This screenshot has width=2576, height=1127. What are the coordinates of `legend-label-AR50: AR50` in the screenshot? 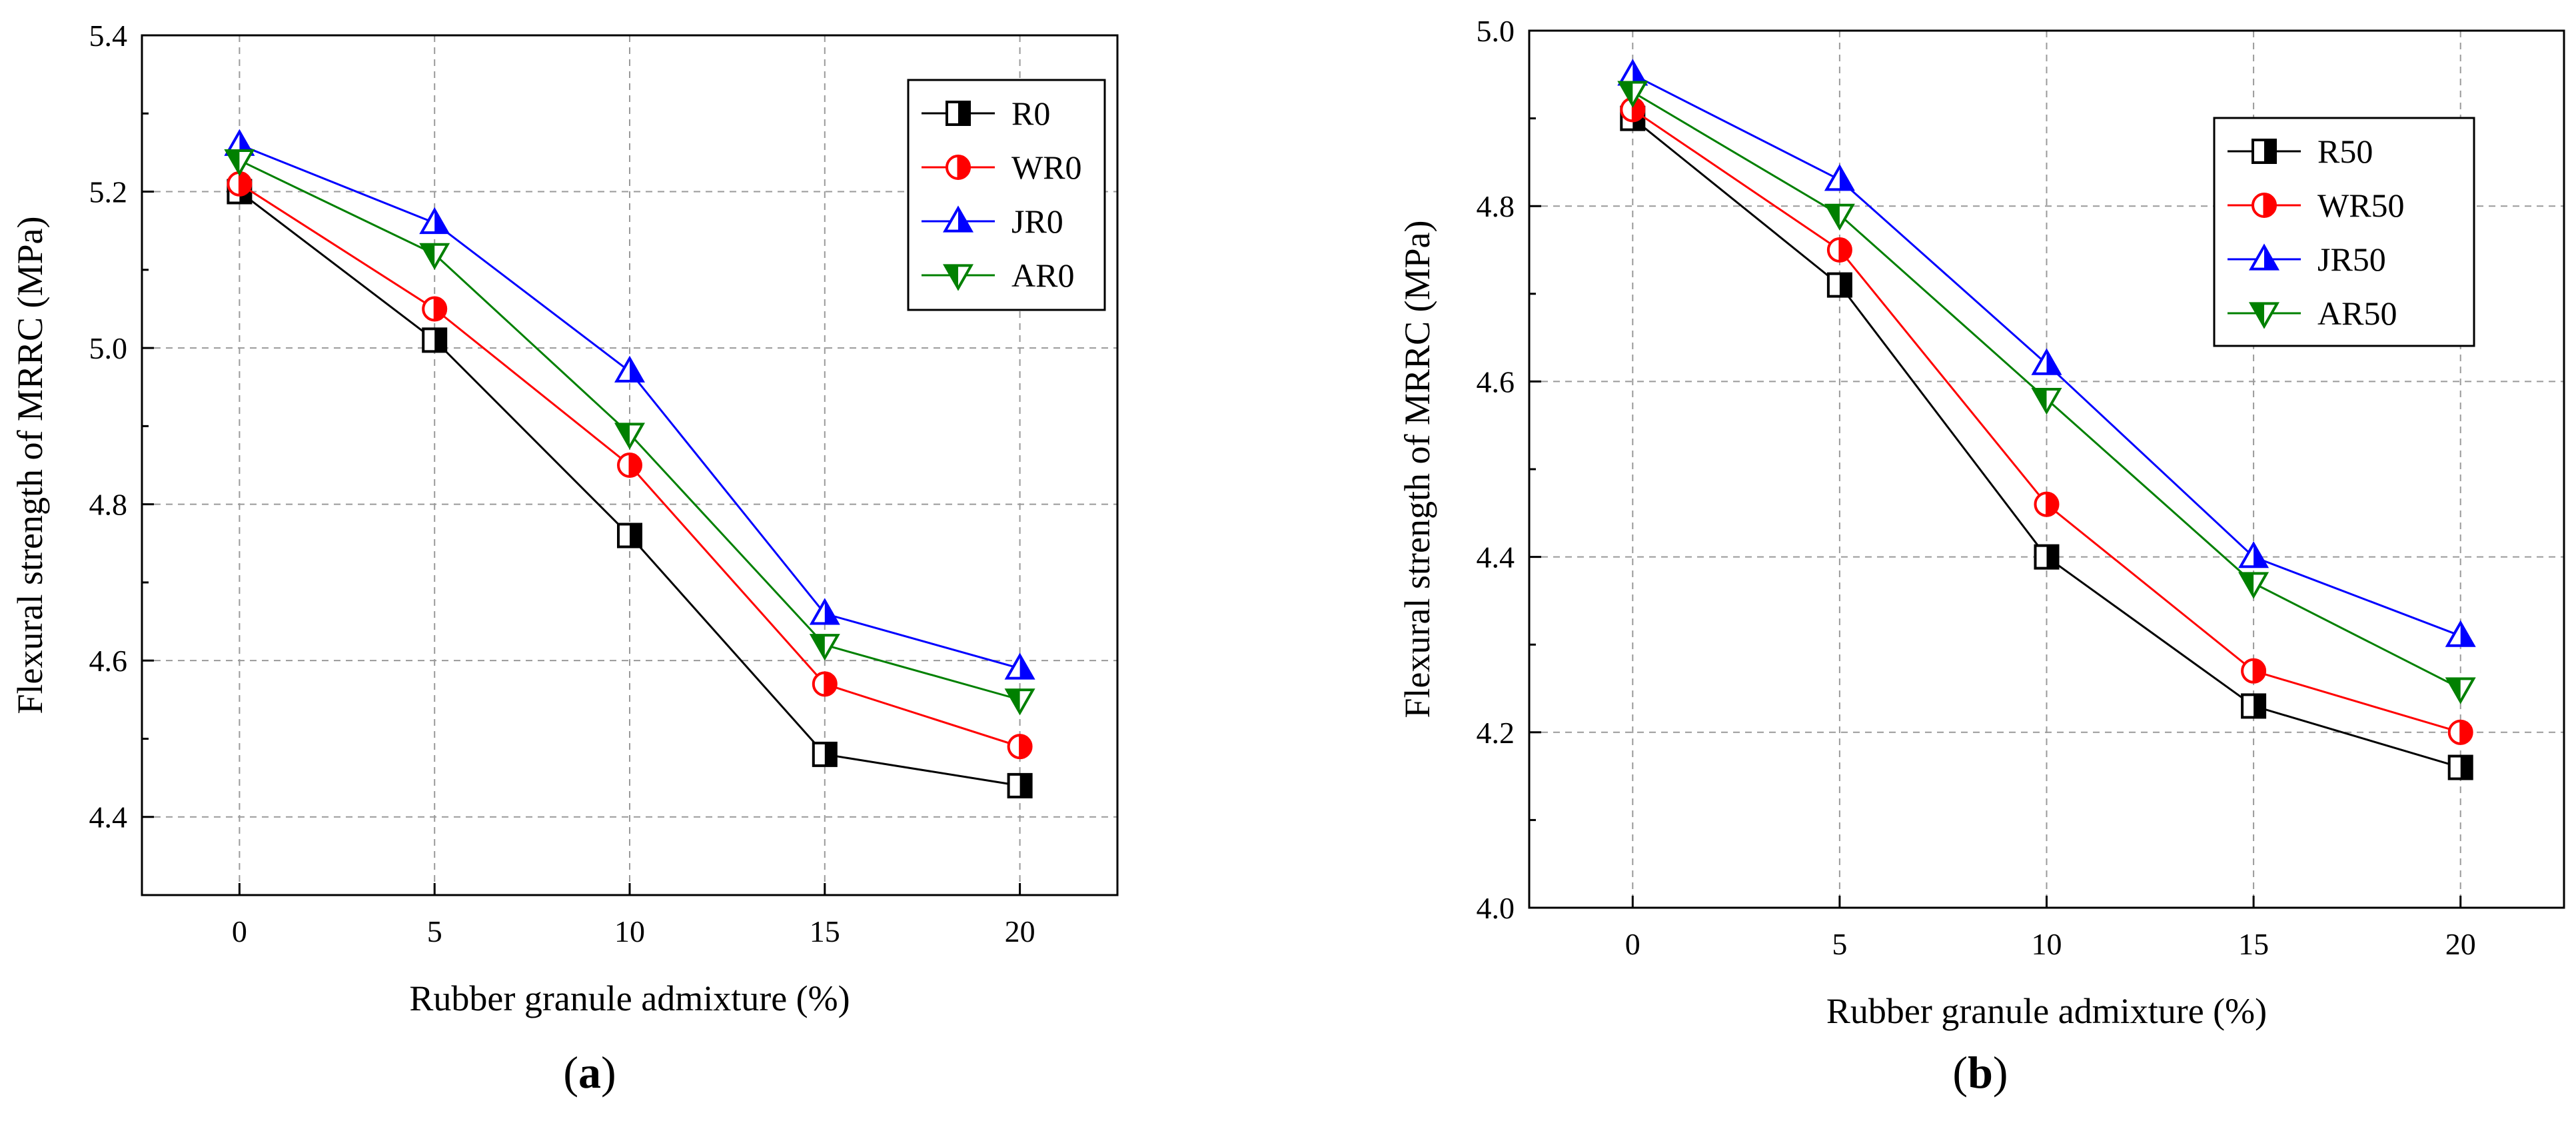 It's located at (2357, 313).